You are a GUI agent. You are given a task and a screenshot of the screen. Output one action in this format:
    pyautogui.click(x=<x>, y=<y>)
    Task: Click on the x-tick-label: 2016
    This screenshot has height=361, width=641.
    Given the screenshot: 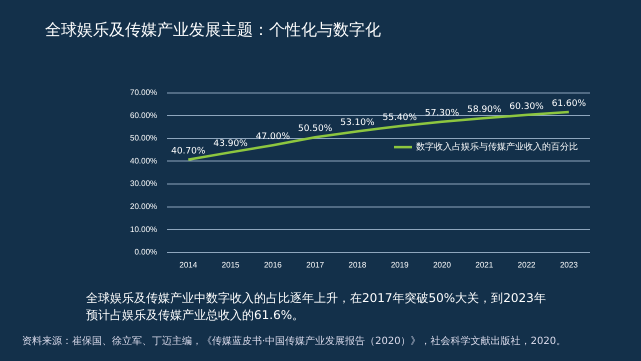 What is the action you would take?
    pyautogui.click(x=273, y=265)
    